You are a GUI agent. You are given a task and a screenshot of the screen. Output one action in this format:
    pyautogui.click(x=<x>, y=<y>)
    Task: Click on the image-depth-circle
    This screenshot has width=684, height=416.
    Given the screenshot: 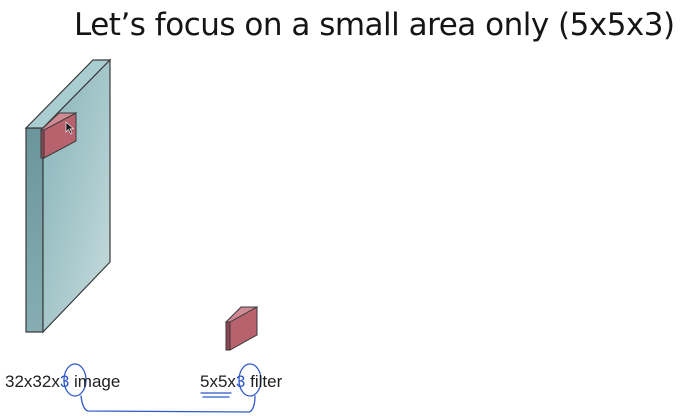 What is the action you would take?
    pyautogui.click(x=75, y=380)
    